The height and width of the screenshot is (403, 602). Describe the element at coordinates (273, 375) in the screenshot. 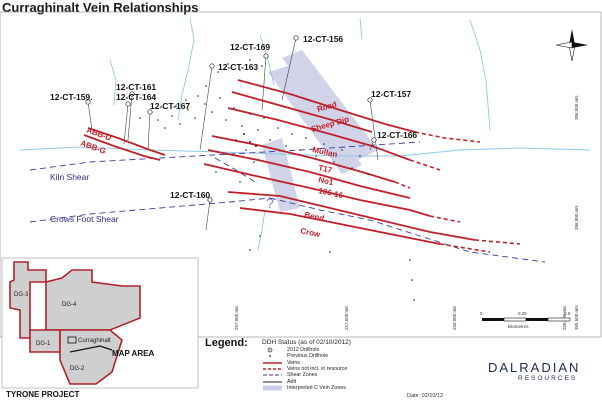

I see `shear-zone-icon` at that location.